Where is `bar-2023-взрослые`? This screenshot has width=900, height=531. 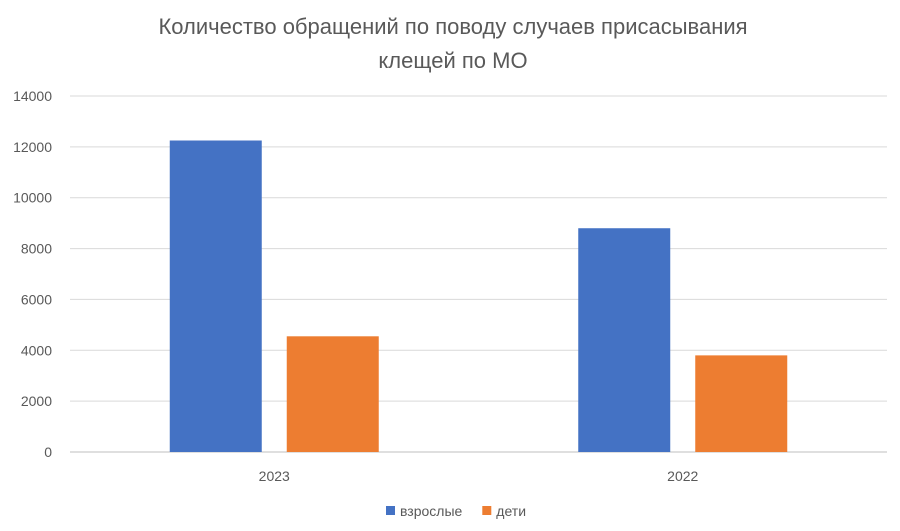 bar-2023-взрослые is located at coordinates (215, 296).